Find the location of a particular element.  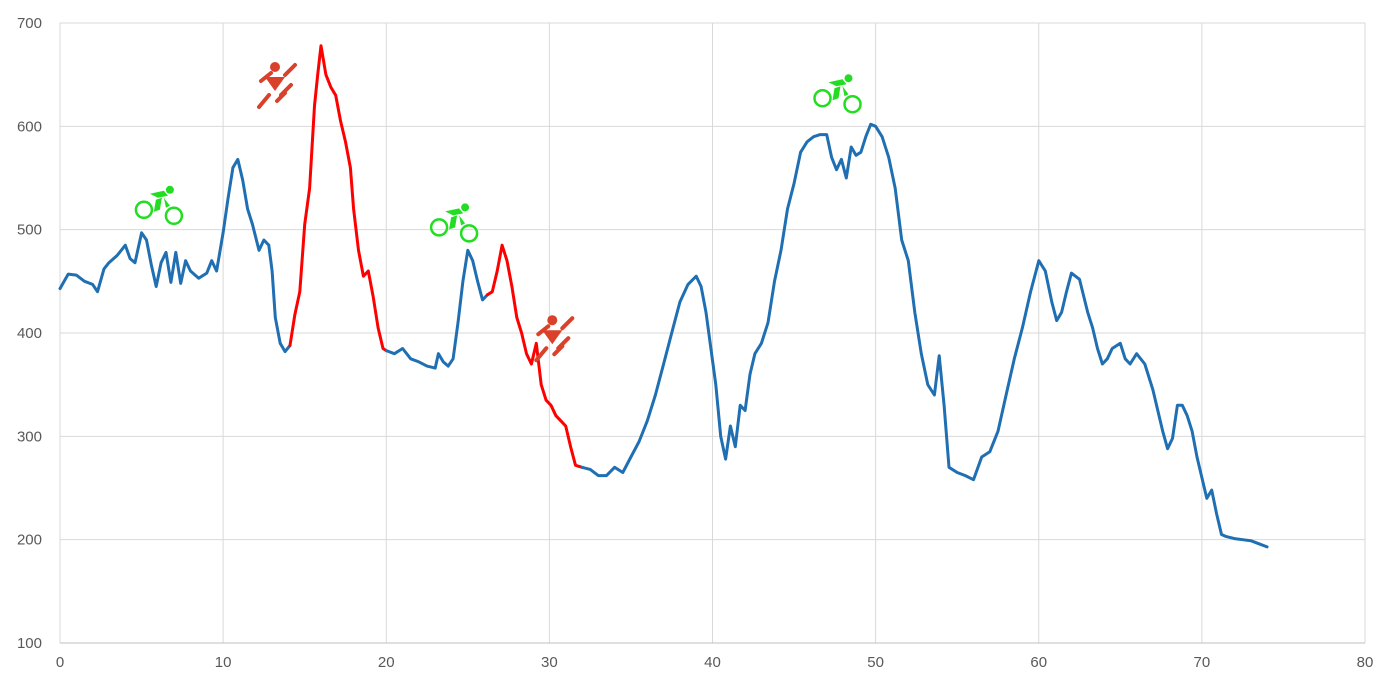

y-tick-label: 400 is located at coordinates (29, 333).